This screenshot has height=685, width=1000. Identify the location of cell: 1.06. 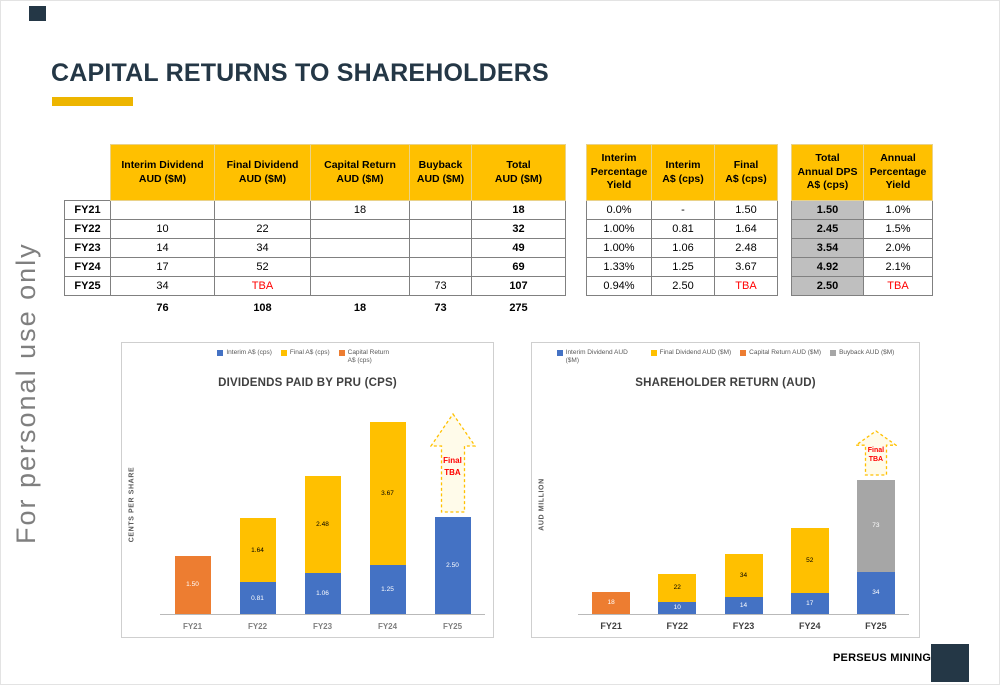
(683, 248).